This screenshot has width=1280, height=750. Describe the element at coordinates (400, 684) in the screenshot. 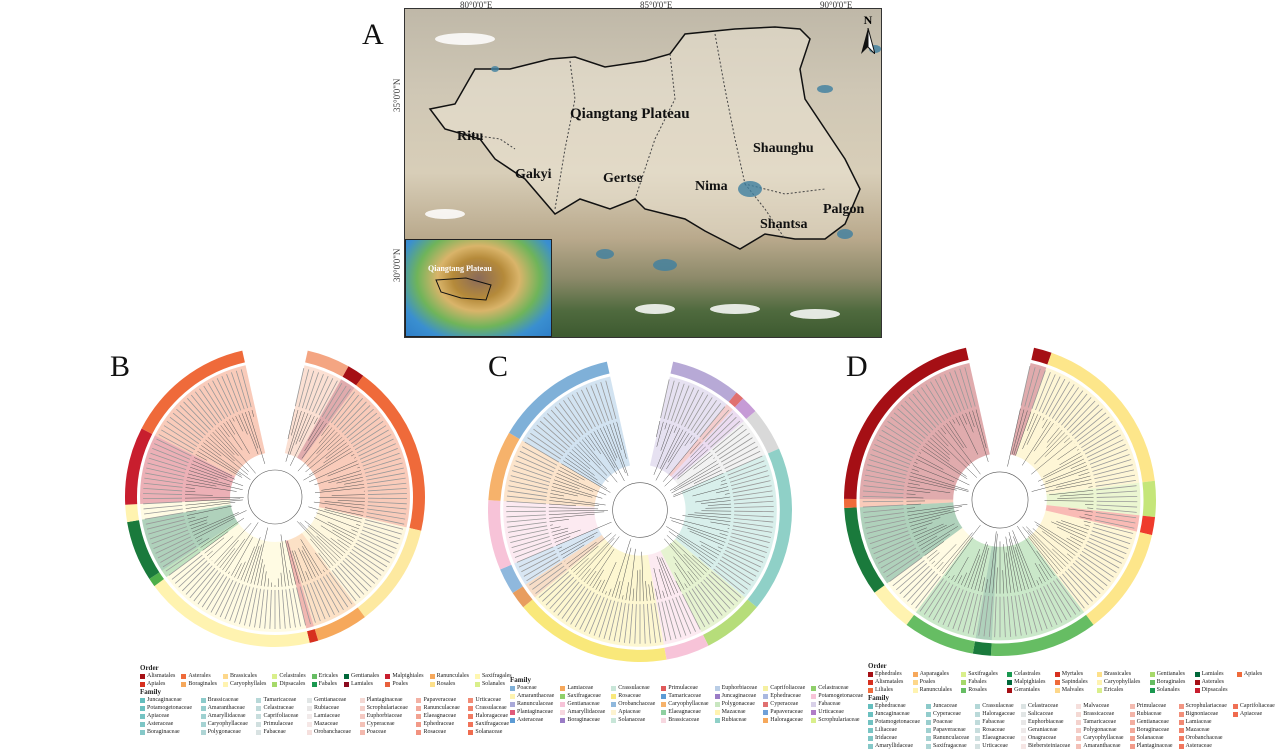

I see `legend-label: Poales` at that location.